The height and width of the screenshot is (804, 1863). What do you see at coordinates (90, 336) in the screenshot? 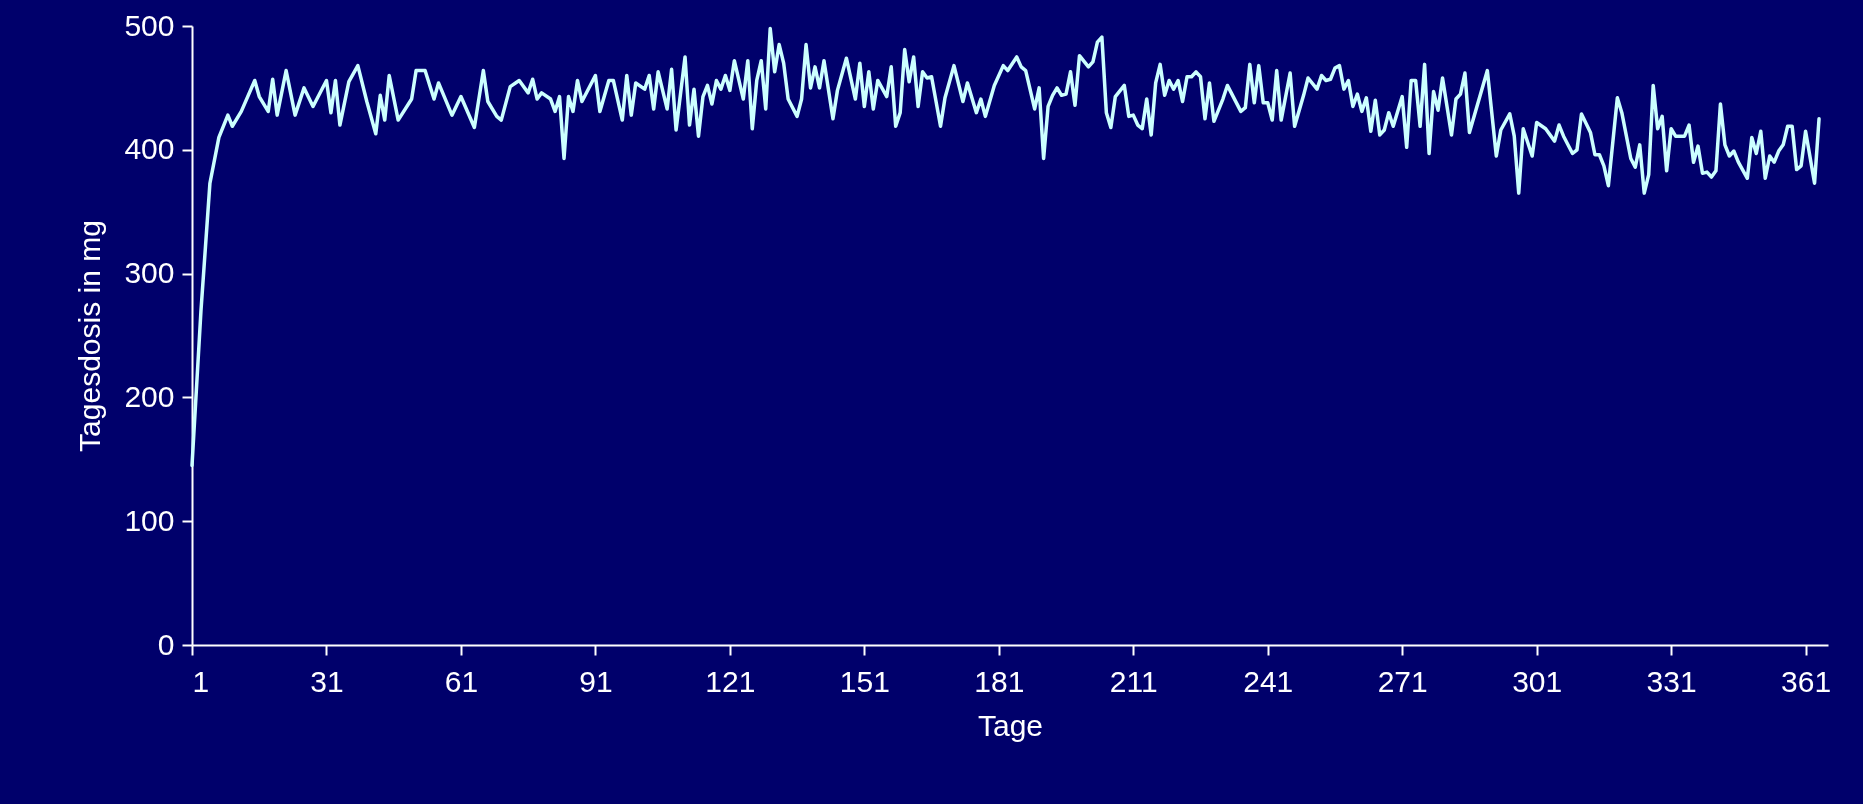
I see `y-axis-title: Tagesdosis in mg` at bounding box center [90, 336].